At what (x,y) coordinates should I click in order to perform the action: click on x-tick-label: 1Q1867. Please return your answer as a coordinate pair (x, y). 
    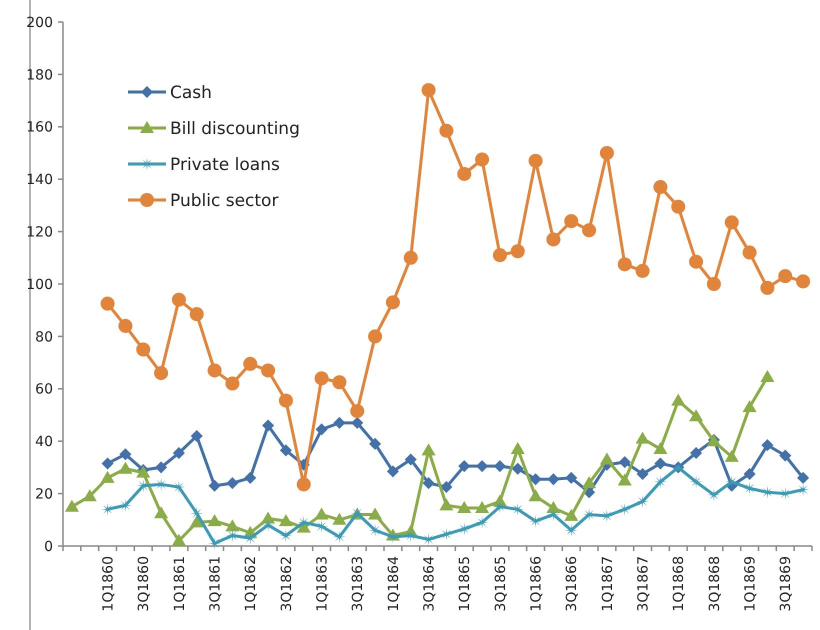
    Looking at the image, I should click on (608, 584).